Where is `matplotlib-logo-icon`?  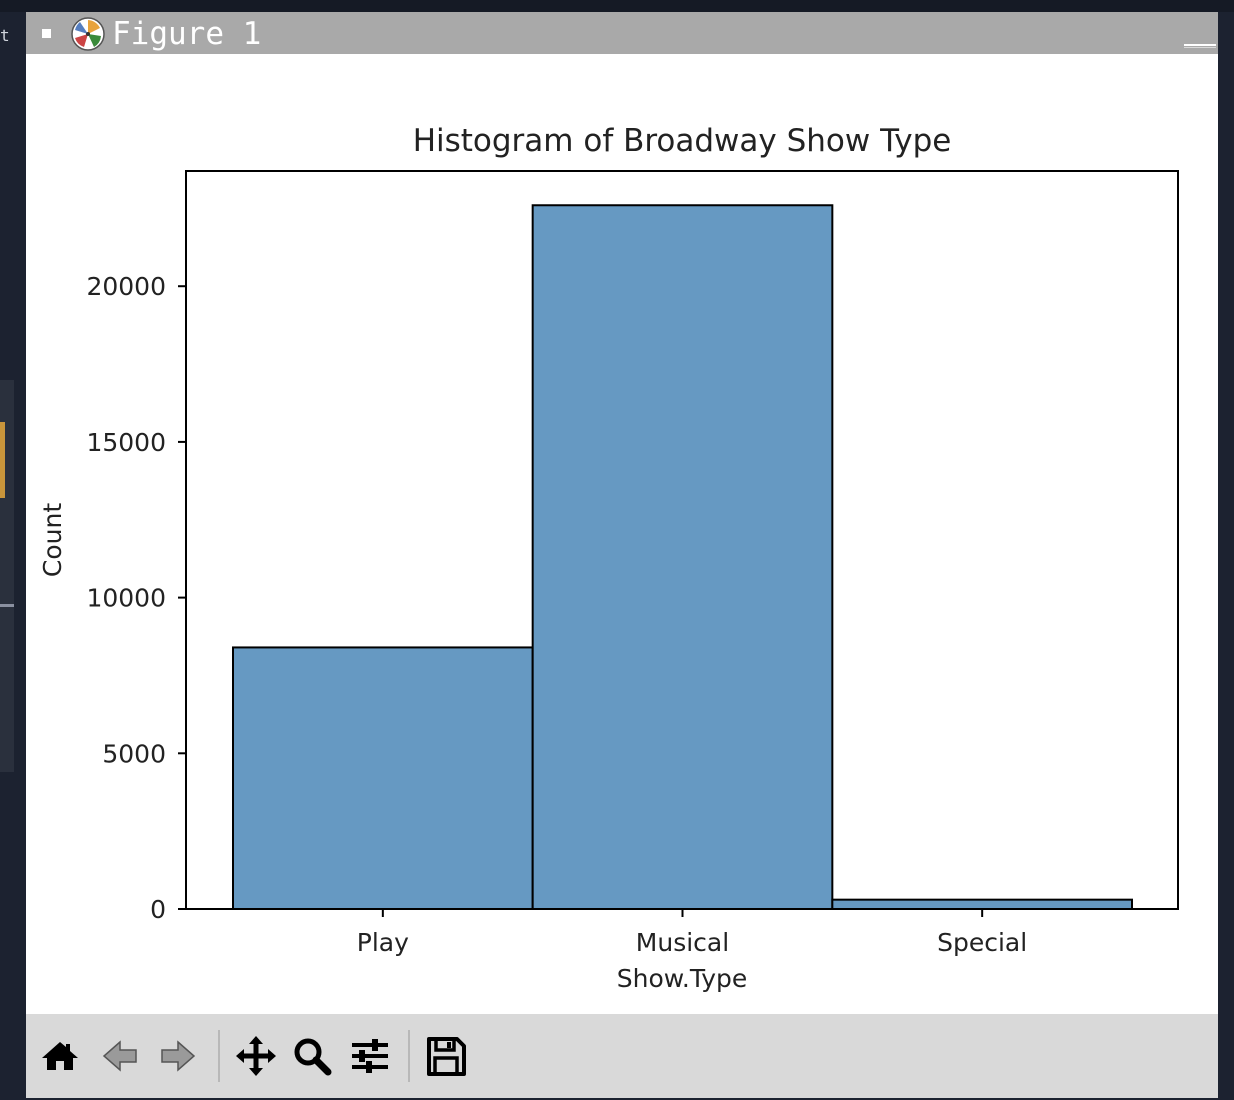
matplotlib-logo-icon is located at coordinates (88, 34).